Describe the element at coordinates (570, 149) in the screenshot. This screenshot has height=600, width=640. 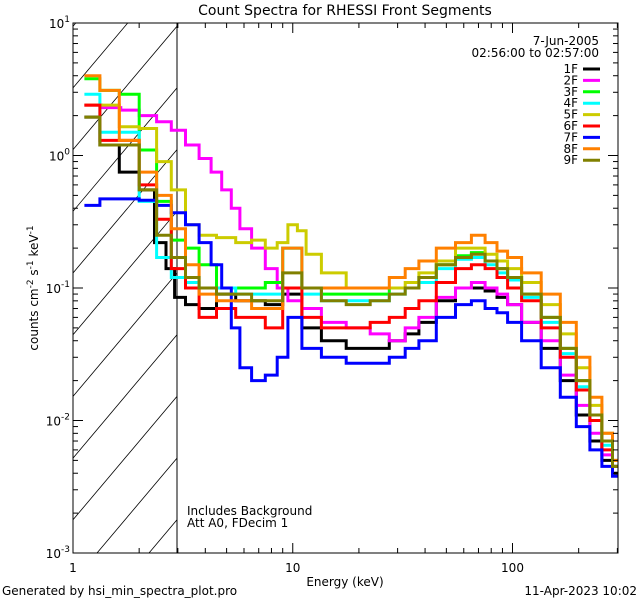
I see `legend-label: 8F` at that location.